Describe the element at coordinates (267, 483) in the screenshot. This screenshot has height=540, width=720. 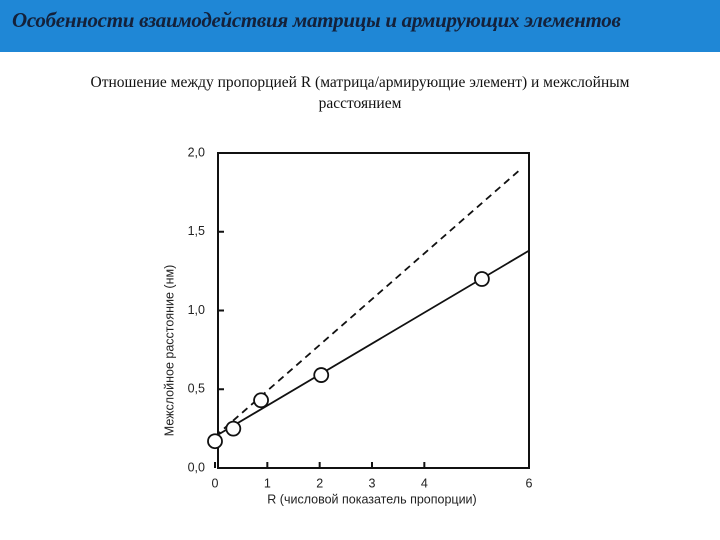
I see `x-tick-label: 1` at that location.